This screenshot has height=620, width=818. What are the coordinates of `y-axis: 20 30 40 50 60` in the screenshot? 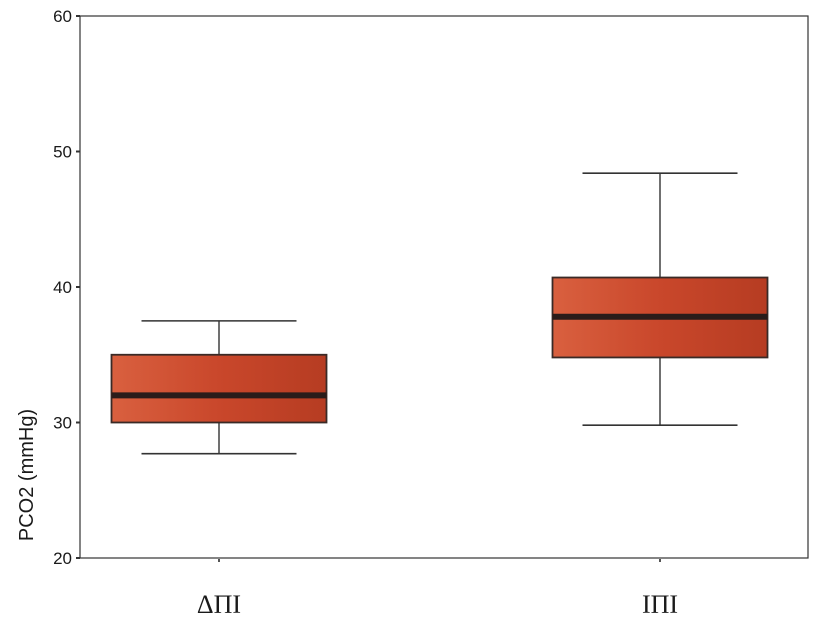 It's located at (66, 287).